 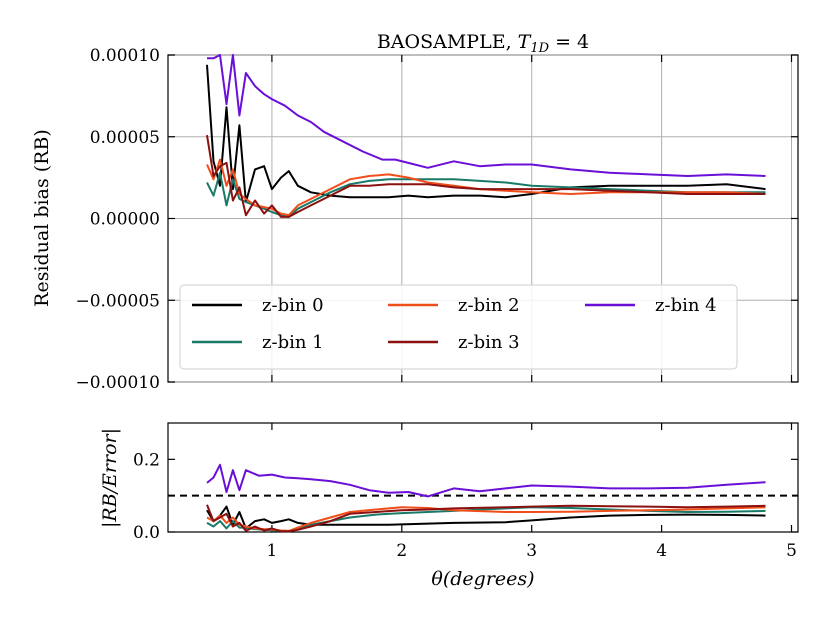 What do you see at coordinates (125, 138) in the screenshot?
I see `top-y-tick-label-3: 0.00005` at bounding box center [125, 138].